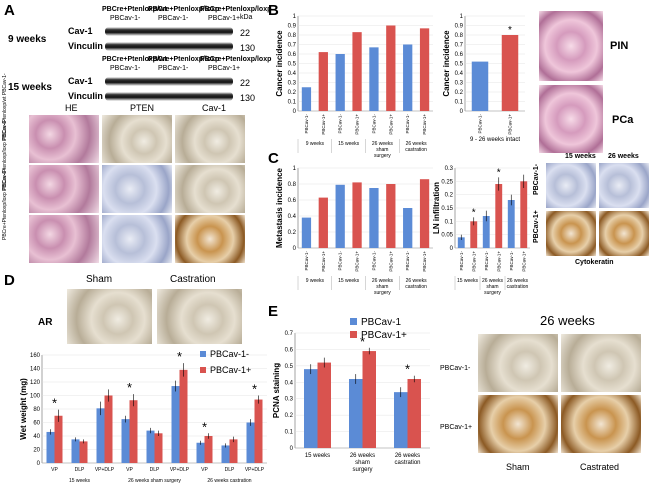 The width and height of the screenshot is (650, 487). Describe the element at coordinates (224, 18) in the screenshot. I see `cav-label-col3: PBCav-1+` at that location.